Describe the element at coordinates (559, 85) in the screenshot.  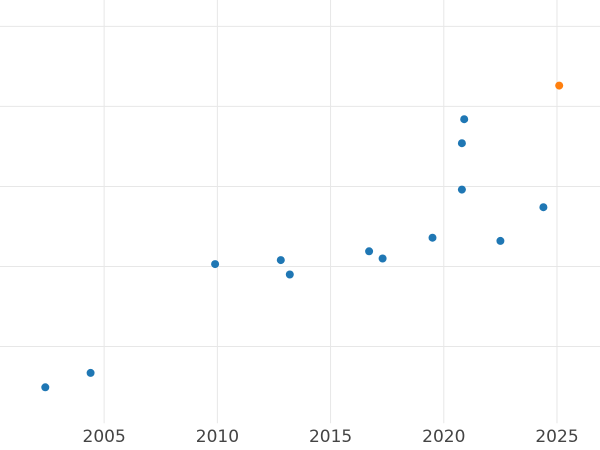
I see `highlighted-data-point` at that location.